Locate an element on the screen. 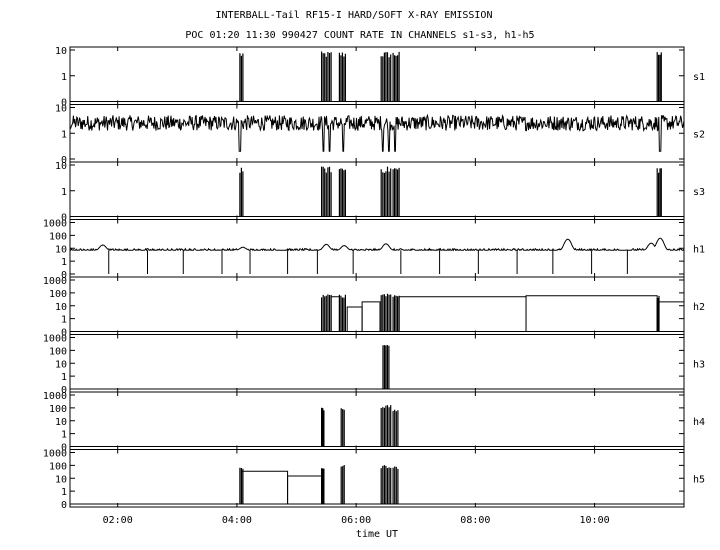 This screenshot has width=720, height=550. ytick-label-s3-2: 10 is located at coordinates (61, 166).